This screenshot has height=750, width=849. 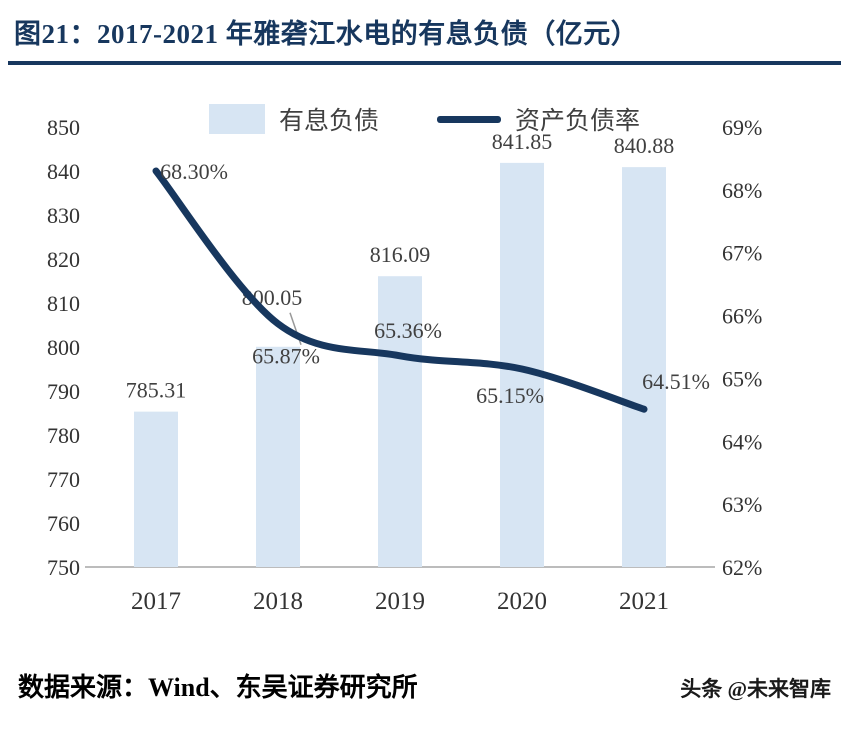 I want to click on bar-2021, so click(x=644, y=367).